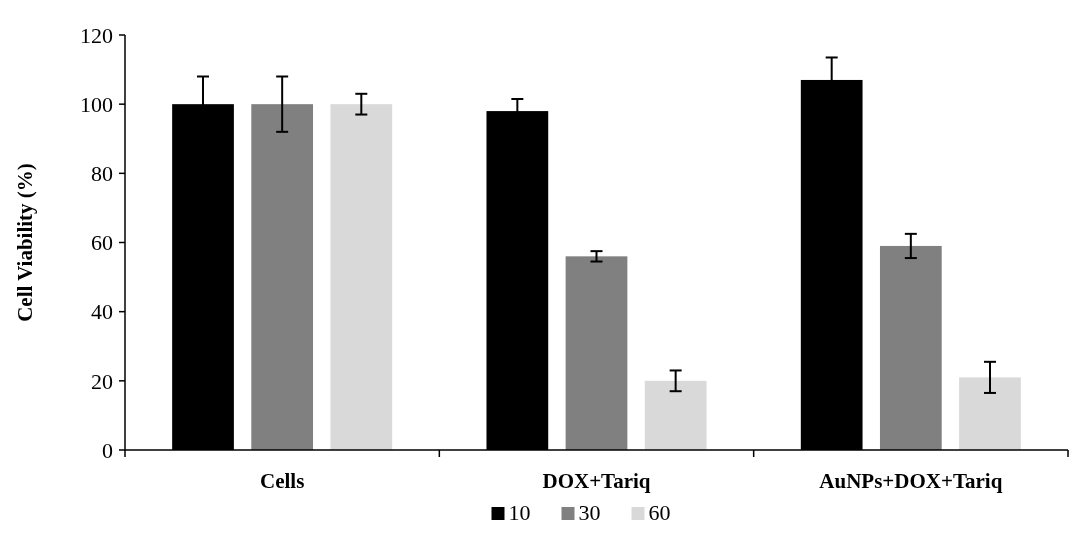  I want to click on y-tick-label: 80, so click(102, 174).